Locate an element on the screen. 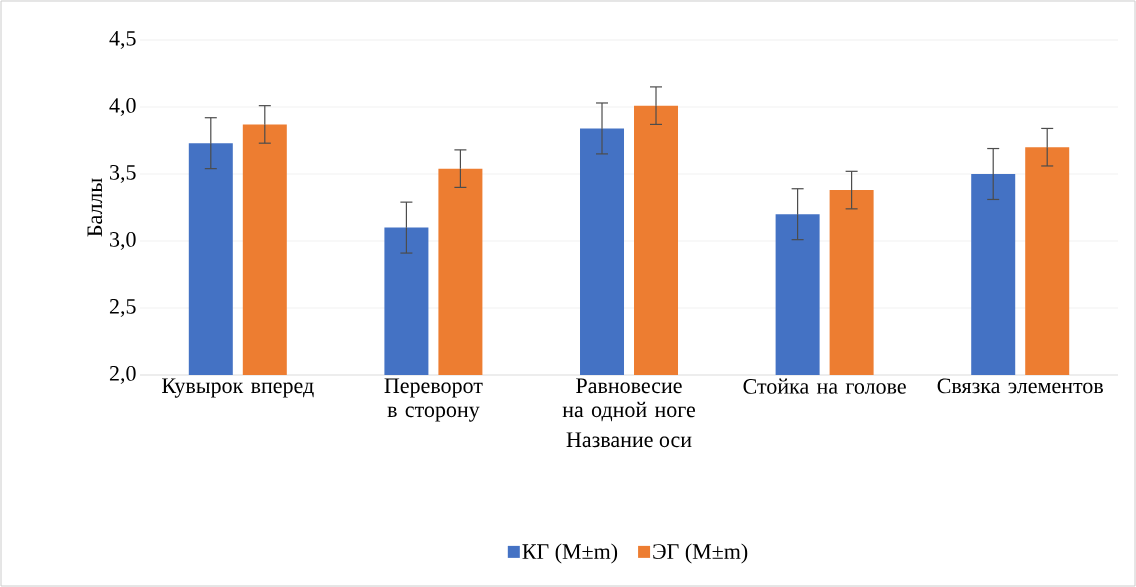 This screenshot has height=587, width=1136. x-tick-label: Переворот в сторону is located at coordinates (433, 400).